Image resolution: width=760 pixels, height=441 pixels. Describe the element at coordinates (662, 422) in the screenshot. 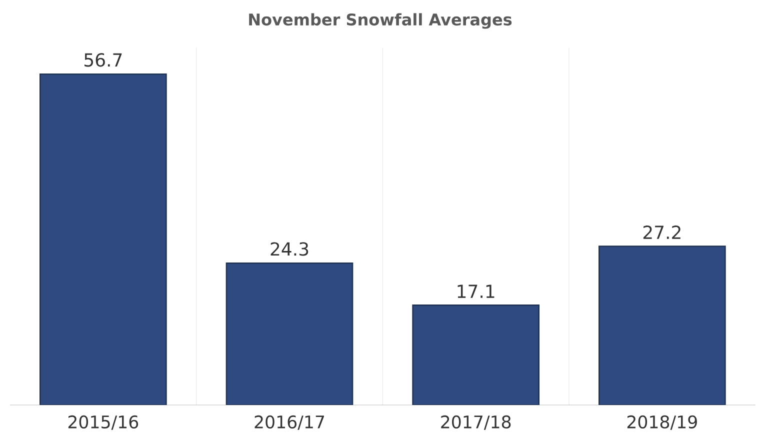

I see `x-tick-label: 2018/19` at that location.